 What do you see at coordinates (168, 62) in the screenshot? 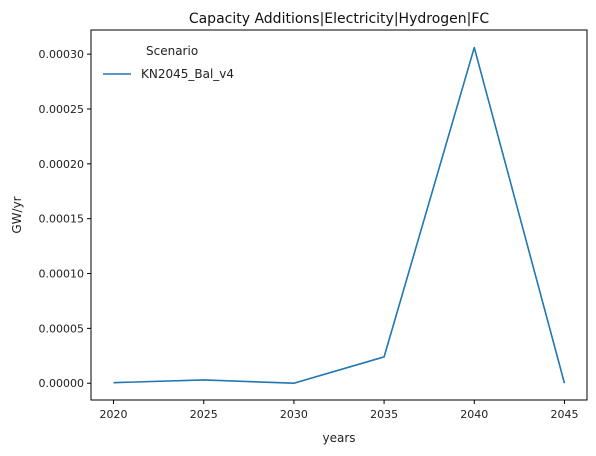
I see `legend: Scenario KN2045_Bal_v4` at bounding box center [168, 62].